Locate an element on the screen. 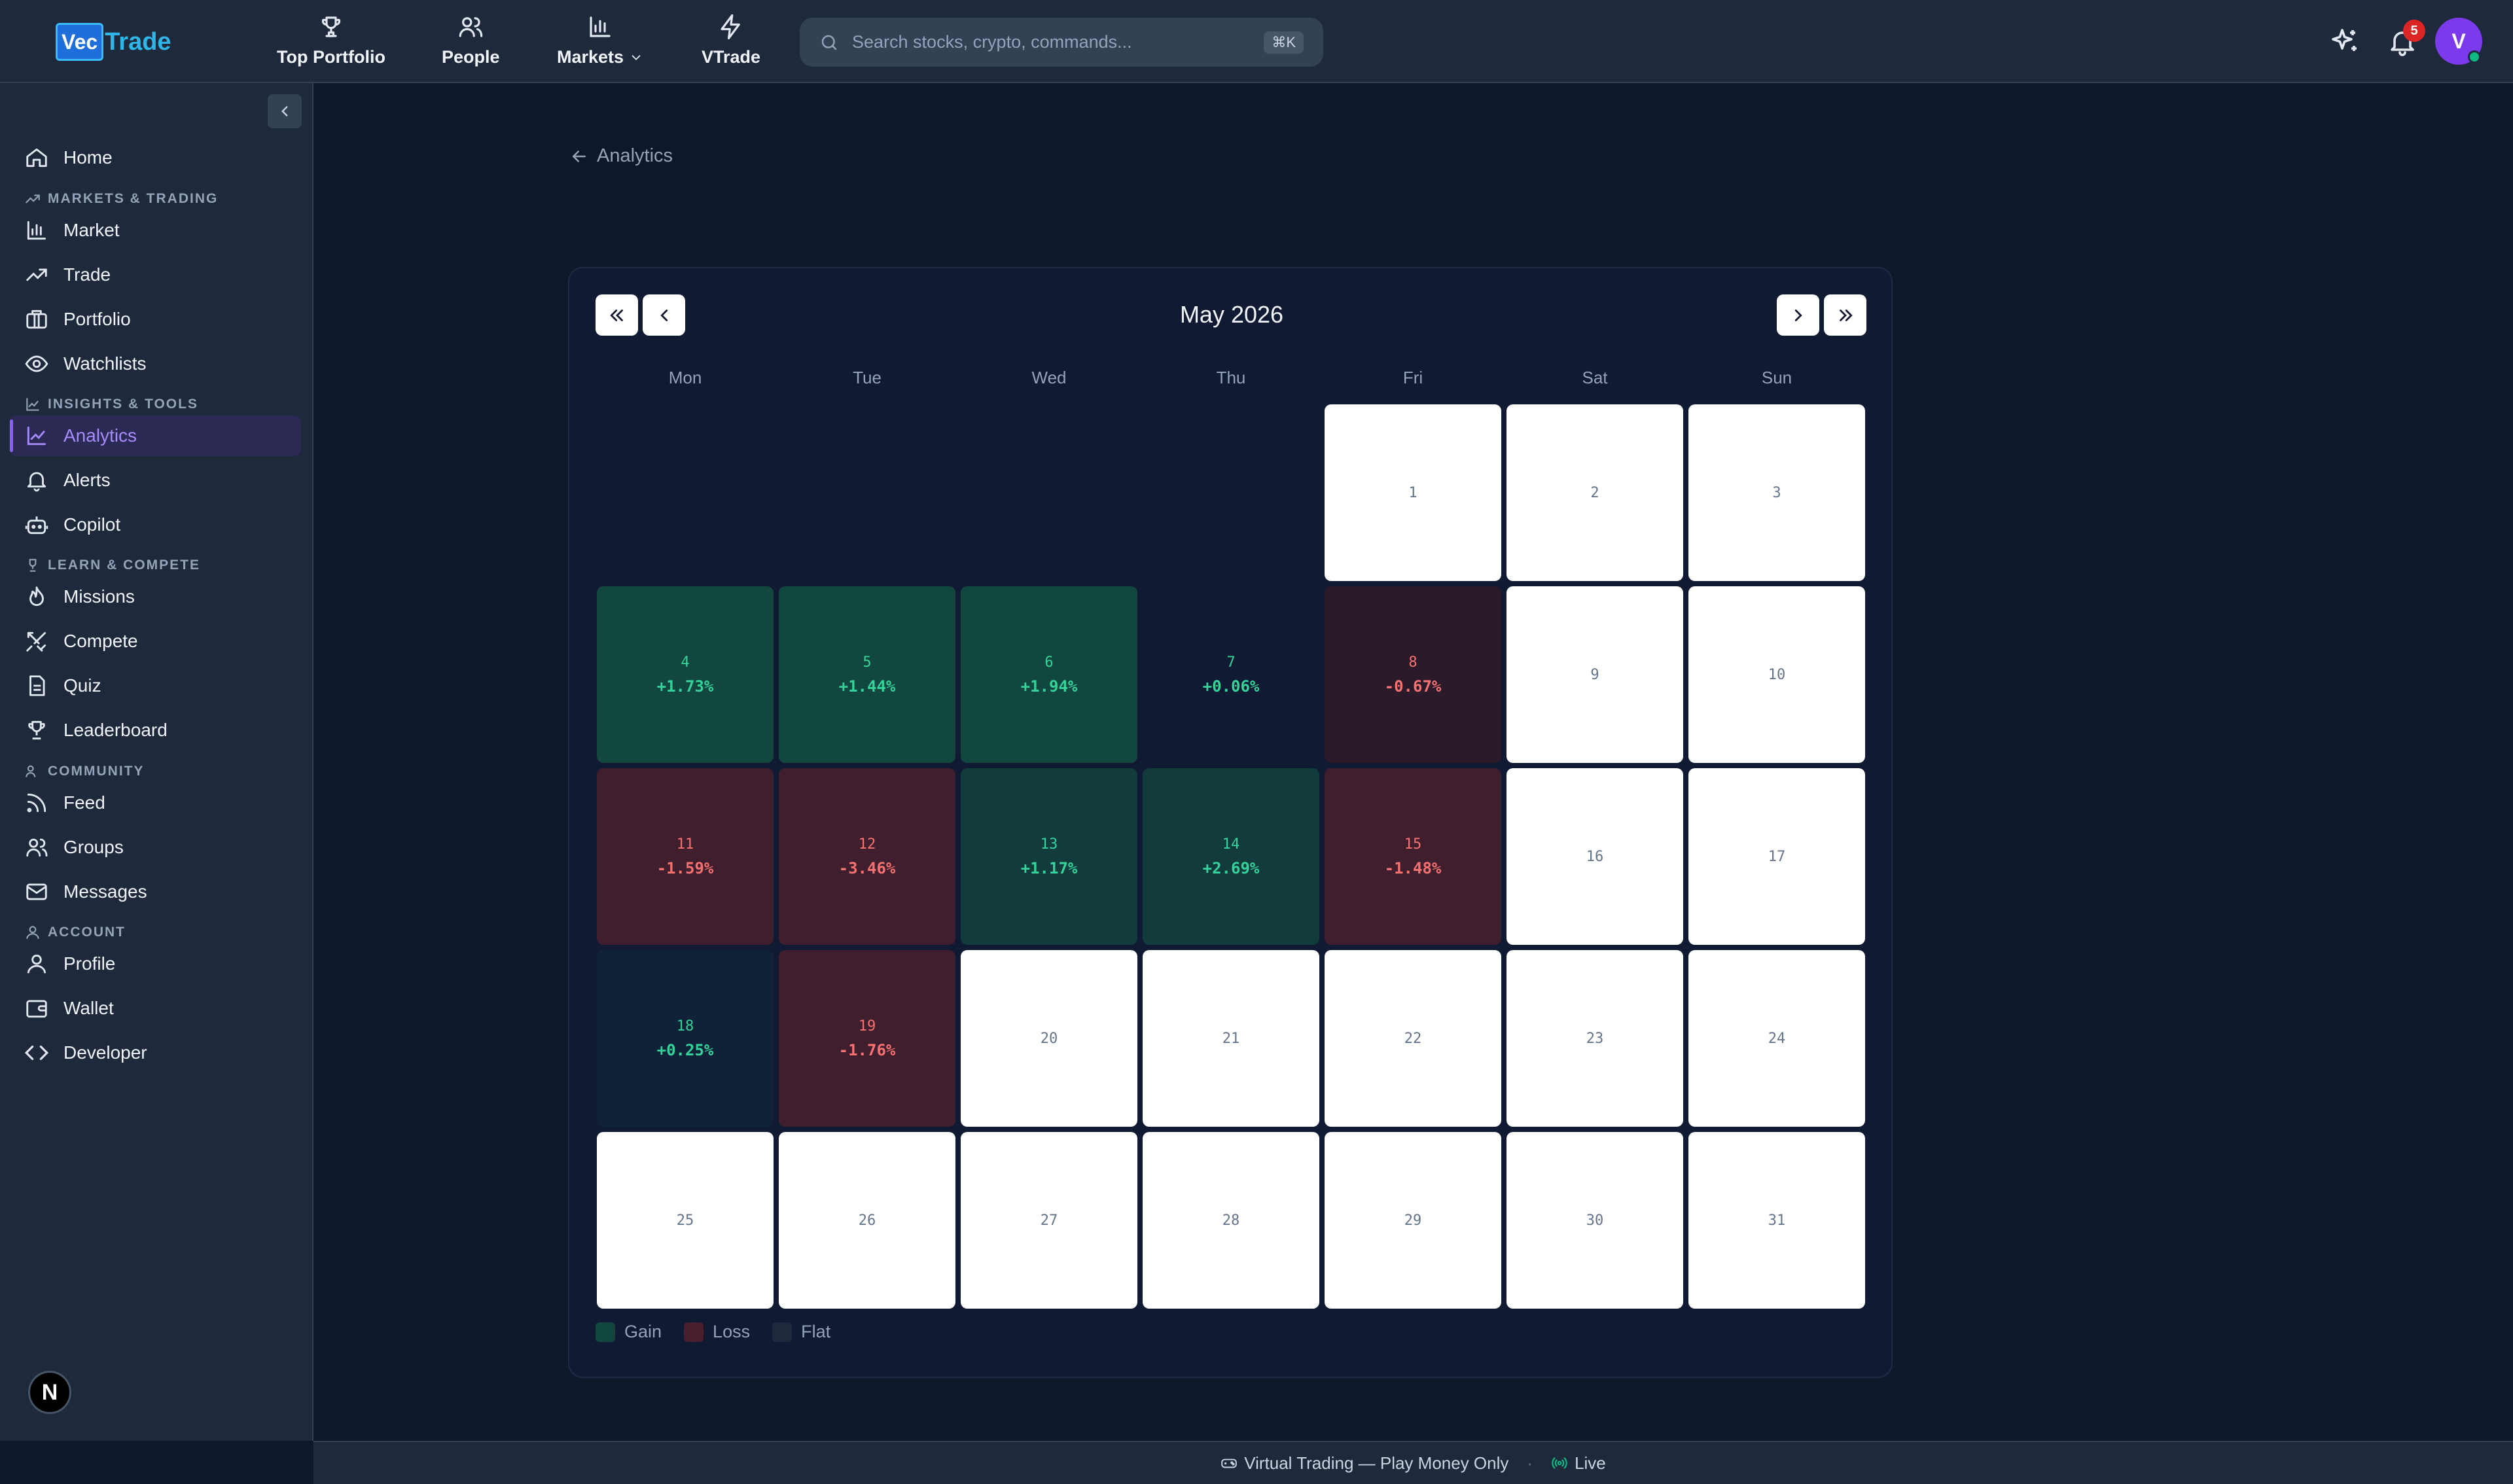  calendar-day-cell: 26 is located at coordinates (867, 1220).